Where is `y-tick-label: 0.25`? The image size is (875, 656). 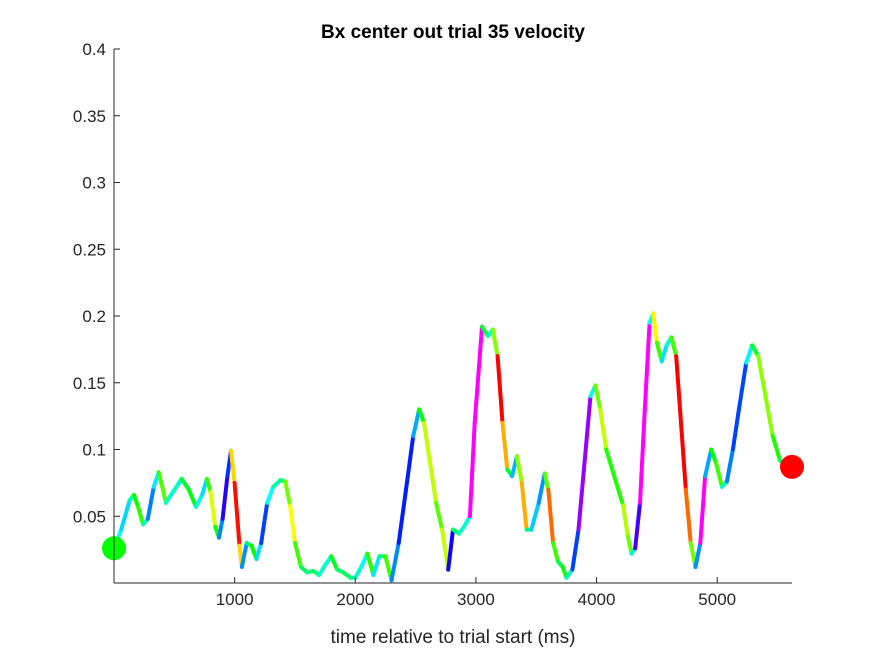 y-tick-label: 0.25 is located at coordinates (89, 249).